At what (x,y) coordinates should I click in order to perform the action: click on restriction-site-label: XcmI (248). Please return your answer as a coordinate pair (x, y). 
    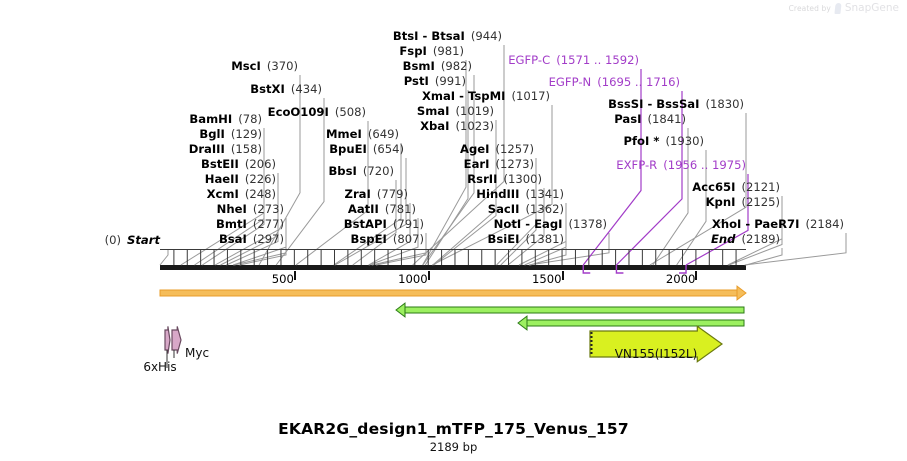
    Looking at the image, I should click on (241, 194).